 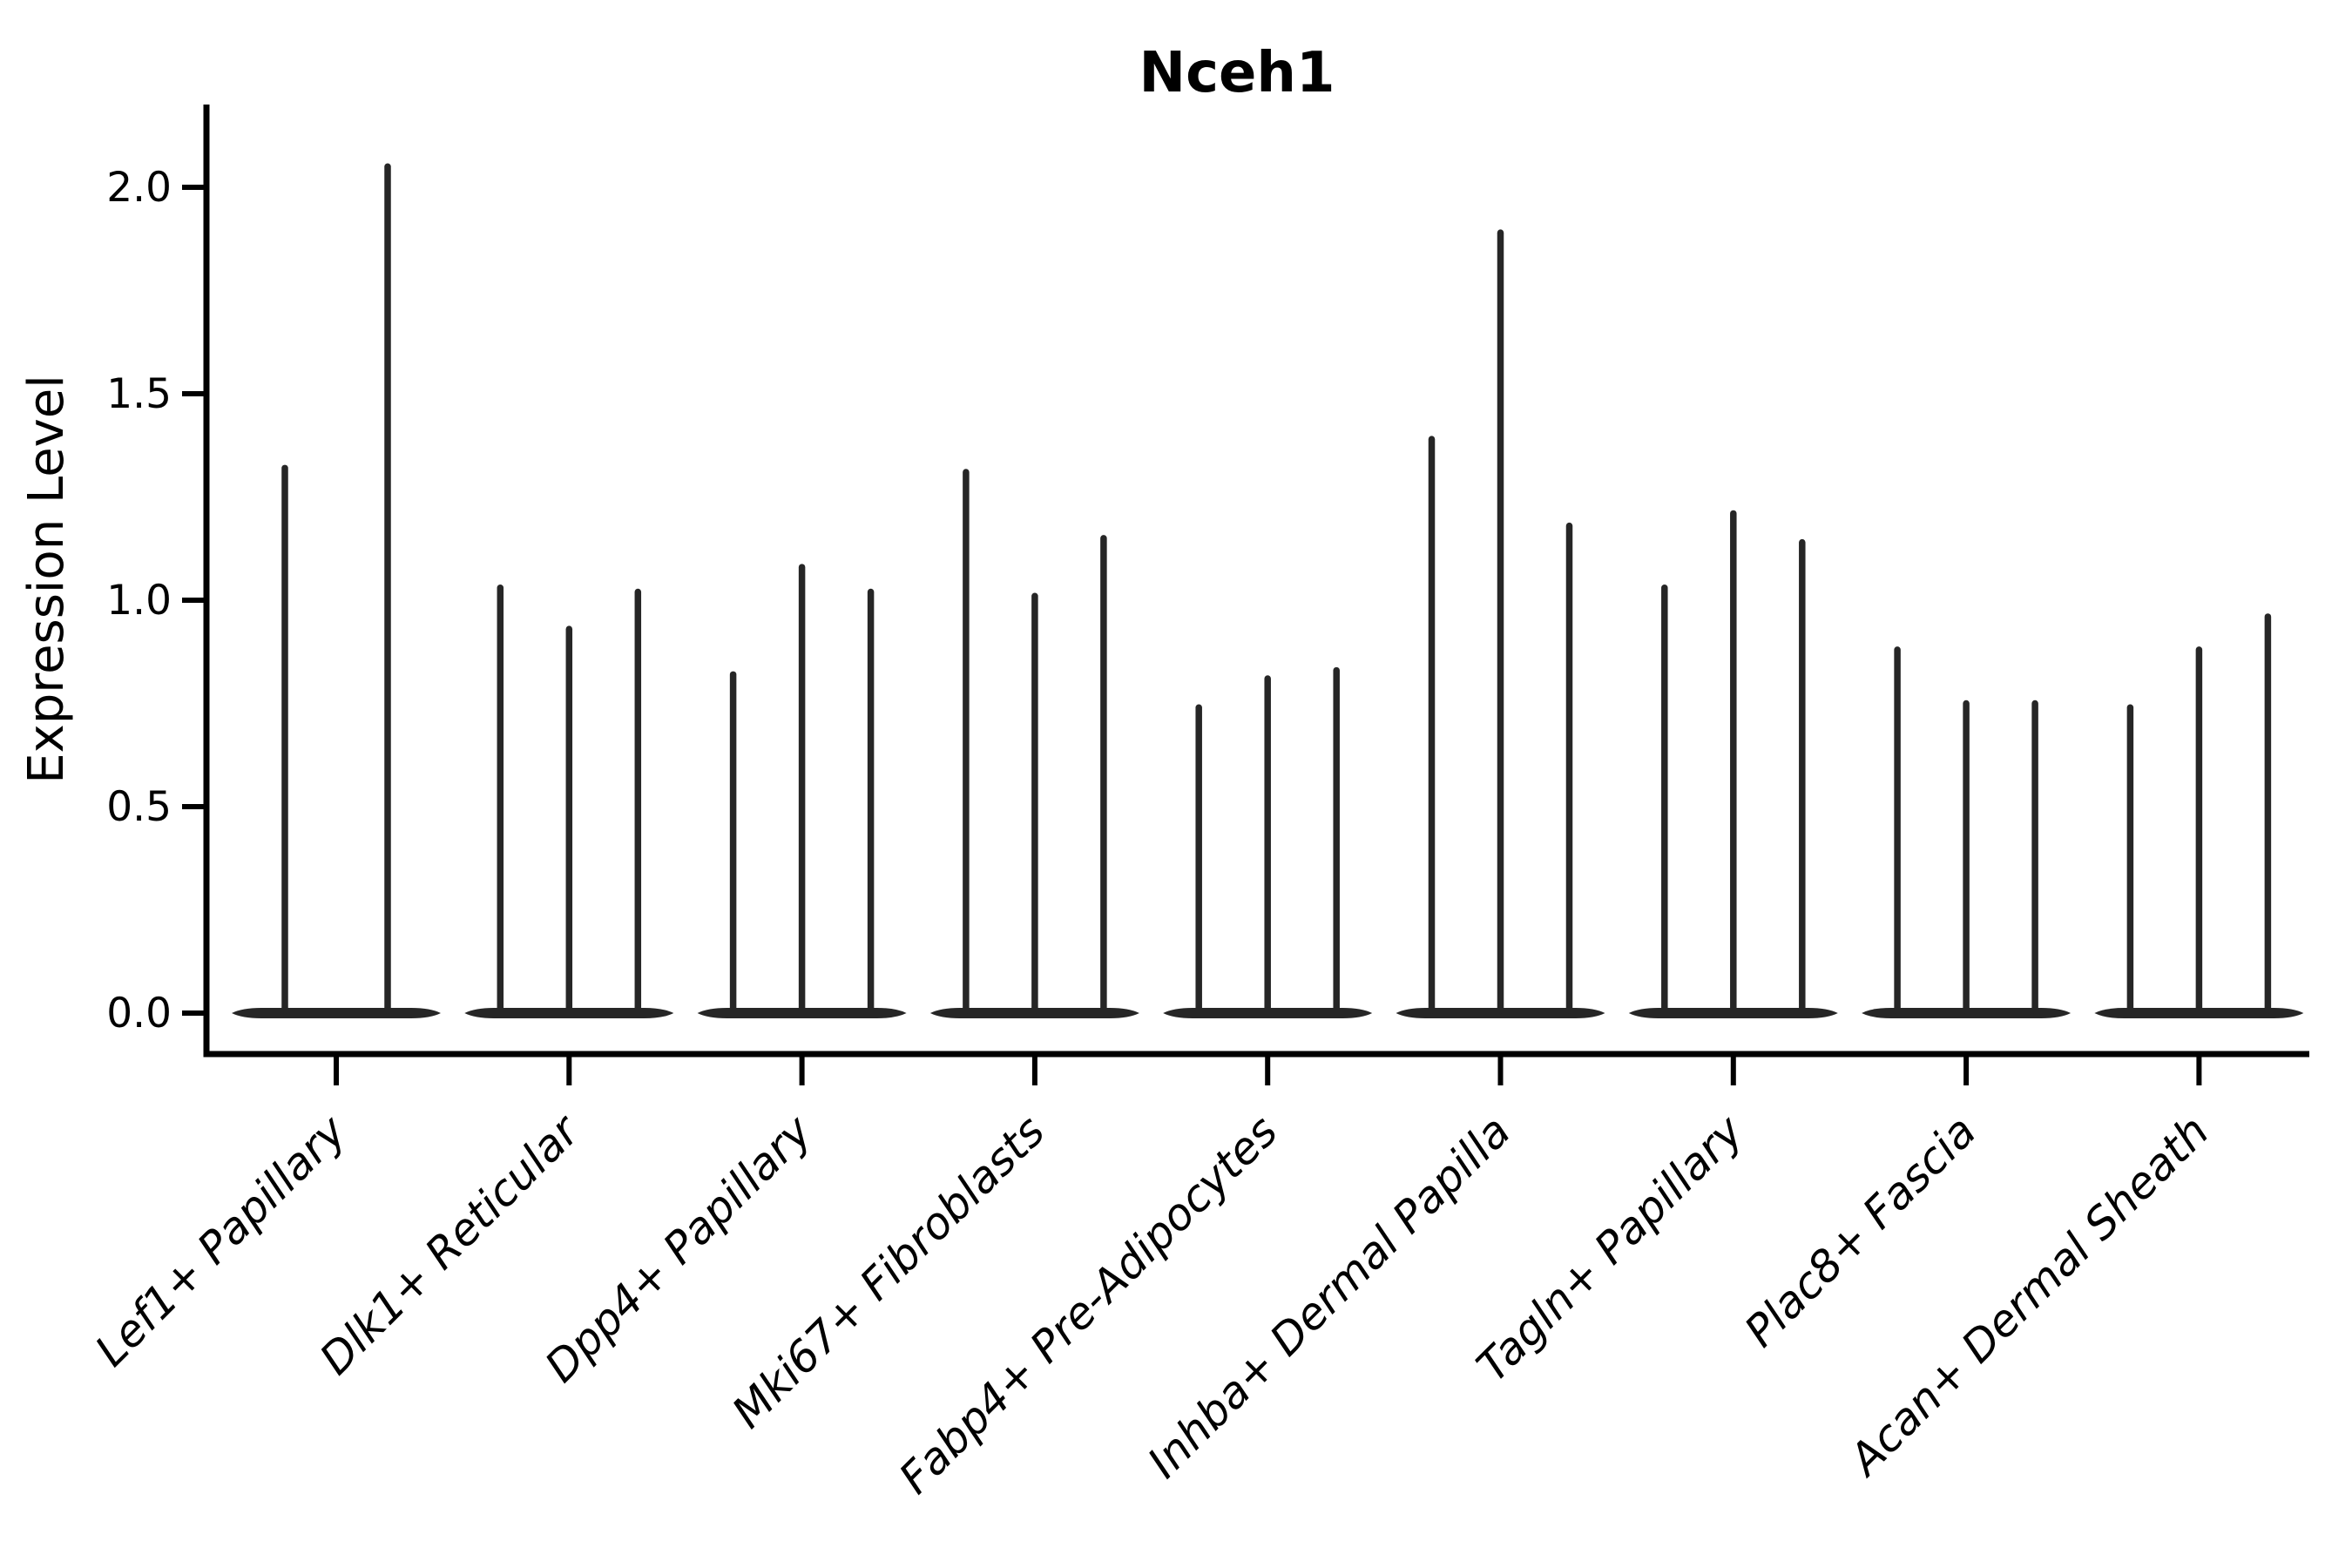 What do you see at coordinates (46, 579) in the screenshot?
I see `y-axis-label: Expression Level` at bounding box center [46, 579].